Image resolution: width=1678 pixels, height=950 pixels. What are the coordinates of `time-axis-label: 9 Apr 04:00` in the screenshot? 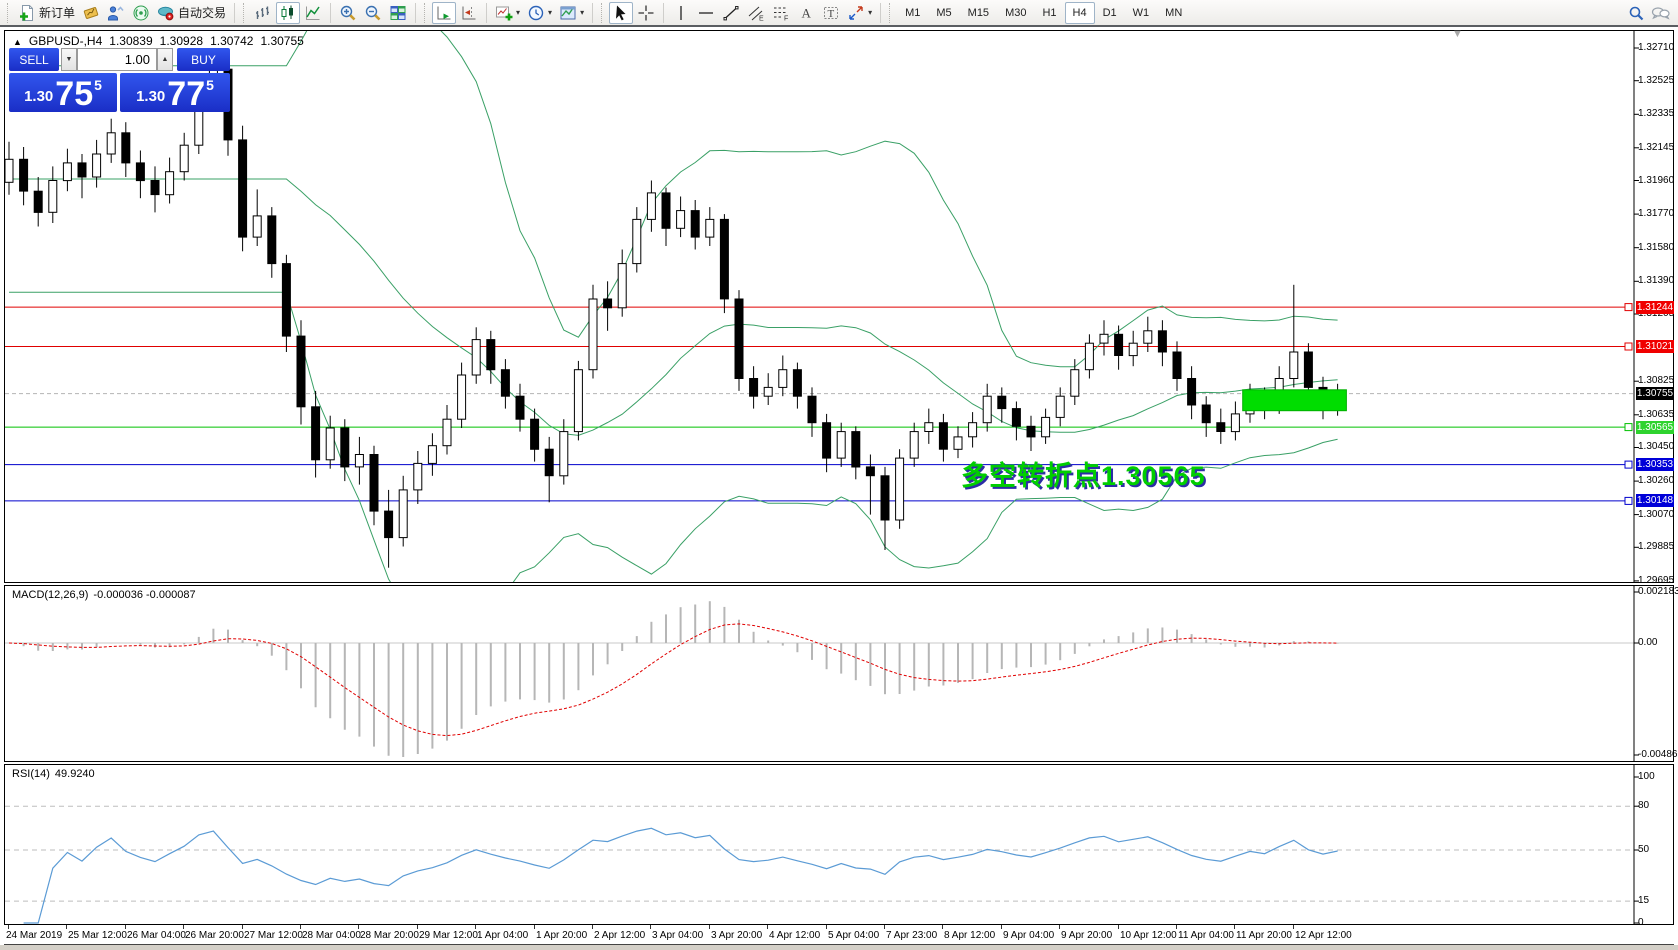 It's located at (1029, 935).